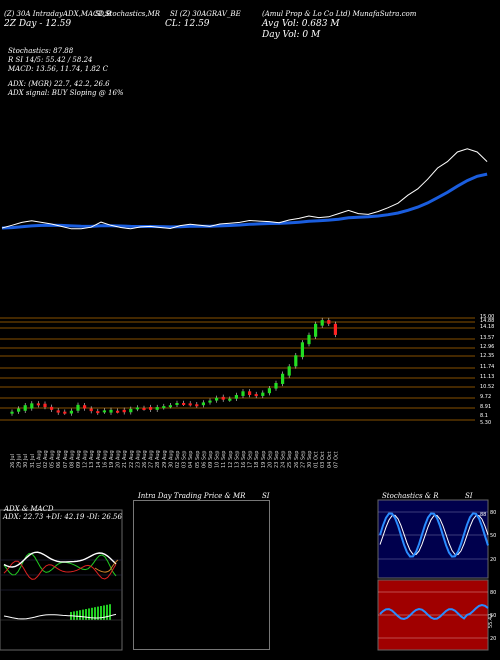 This screenshot has width=500, height=660. I want to click on x-tick-label: 16 Sep, so click(244, 459).